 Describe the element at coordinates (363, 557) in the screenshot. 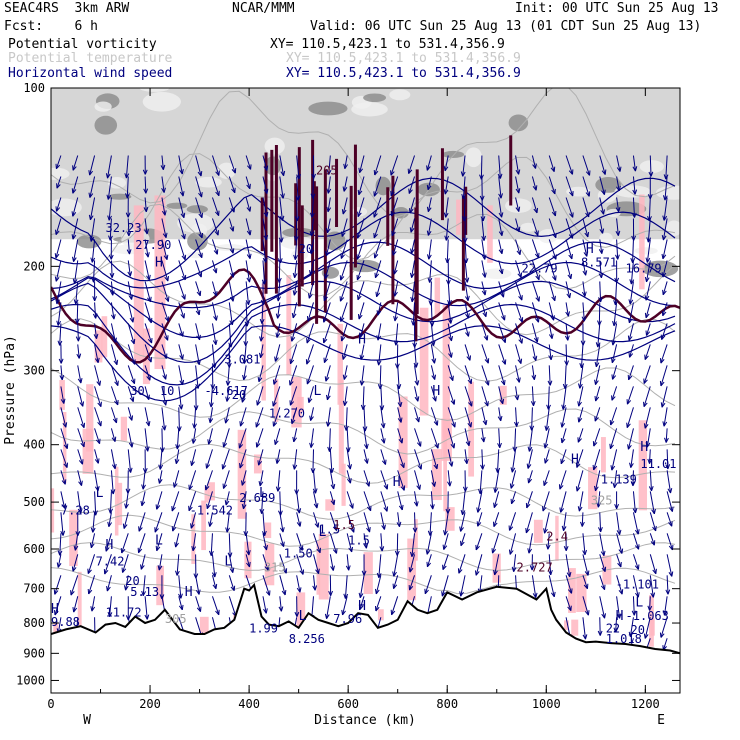

I see `isentrope-line` at that location.